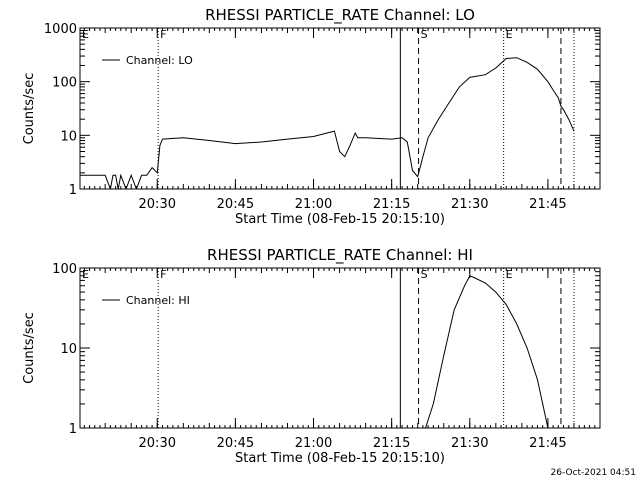  I want to click on lo-event-marker-label: F, so click(163, 34).